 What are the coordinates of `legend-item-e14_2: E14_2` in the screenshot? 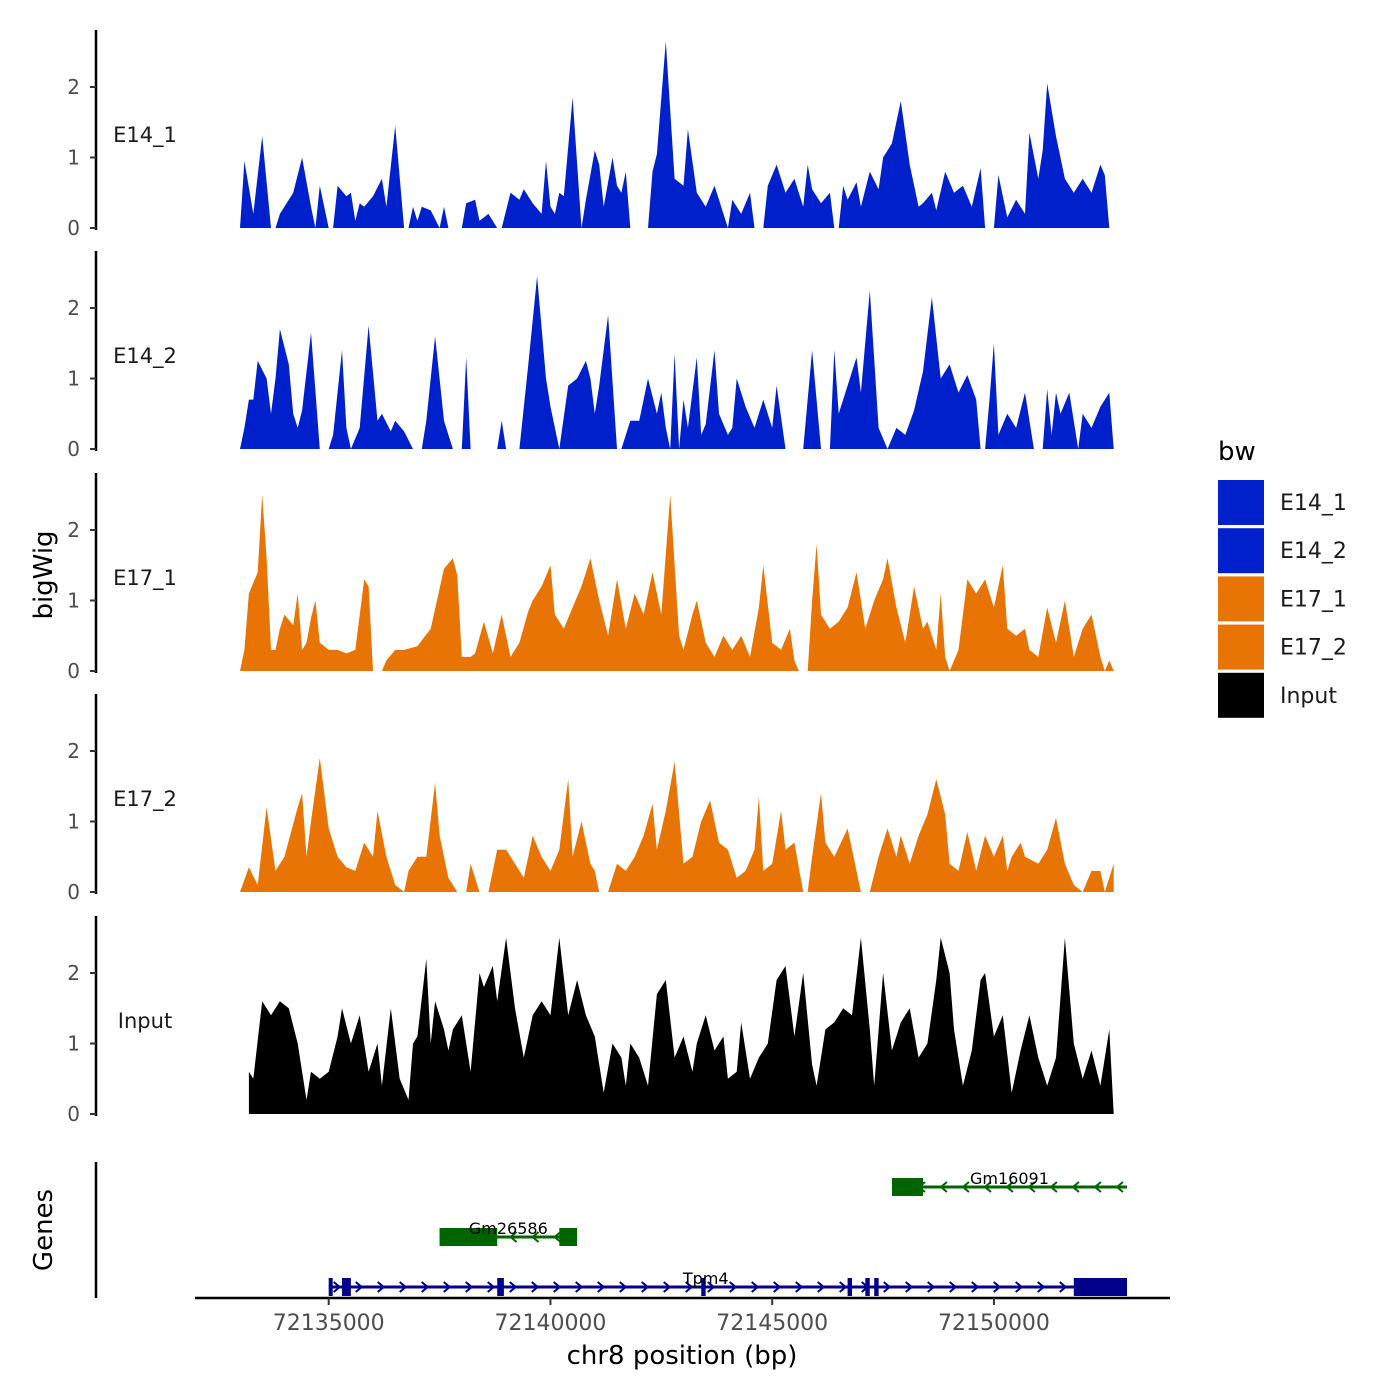 It's located at (1282, 551).